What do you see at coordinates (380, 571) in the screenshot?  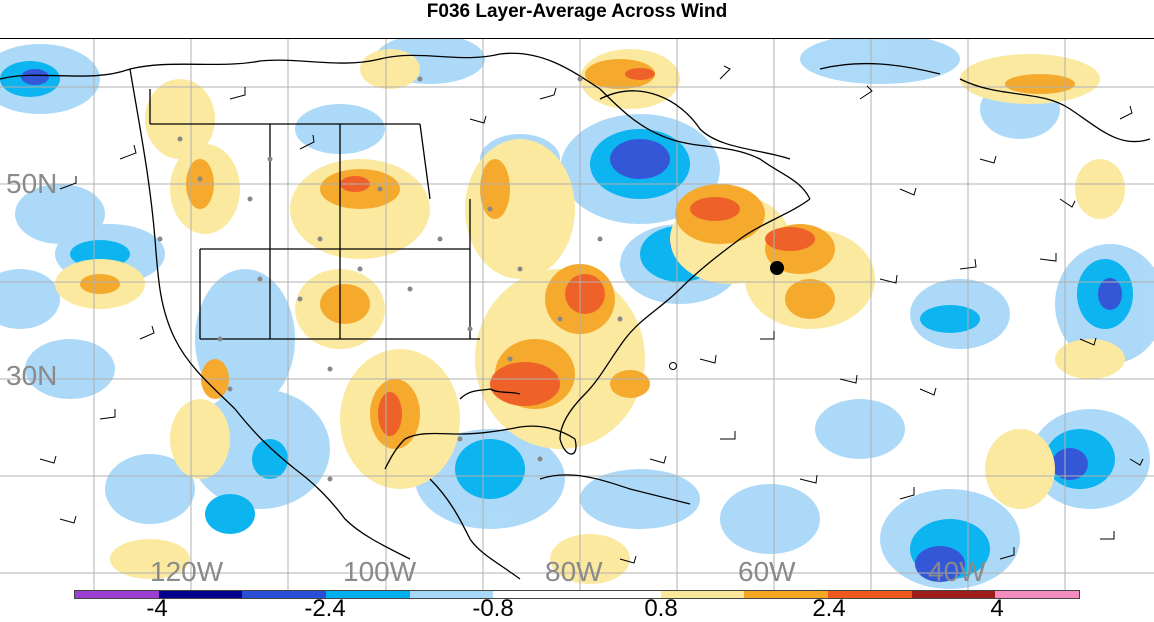 I see `lon-label-100w: 100W` at bounding box center [380, 571].